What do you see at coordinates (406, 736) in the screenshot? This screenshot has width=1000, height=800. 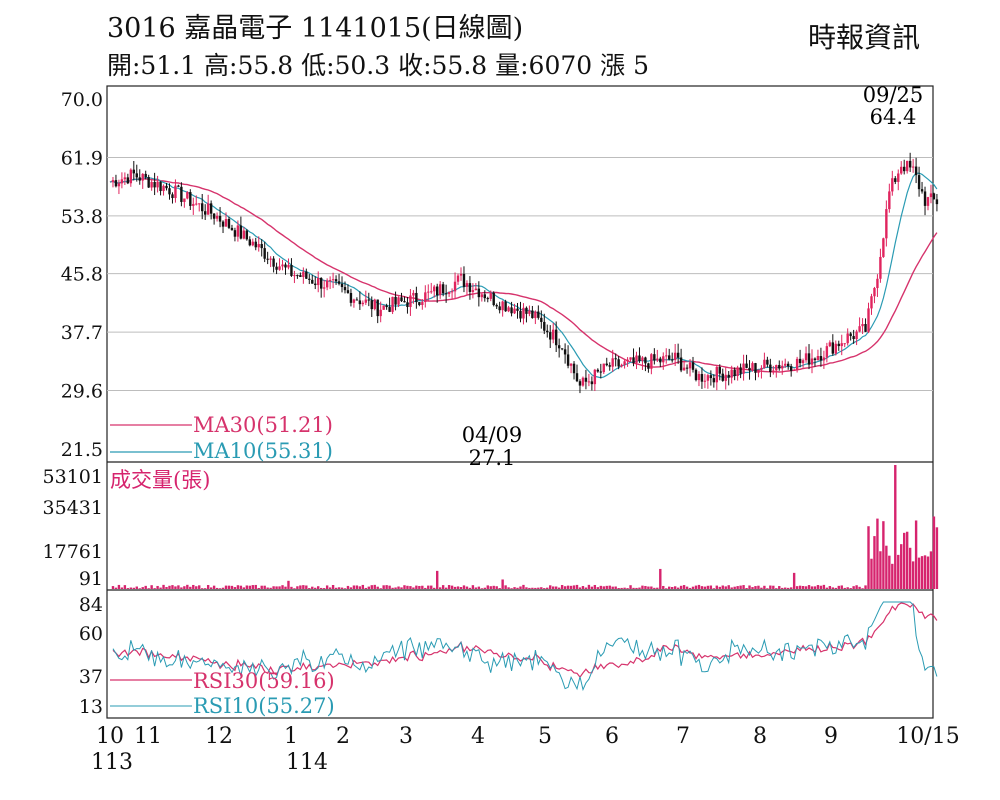 I see `x-tick-label: 3` at bounding box center [406, 736].